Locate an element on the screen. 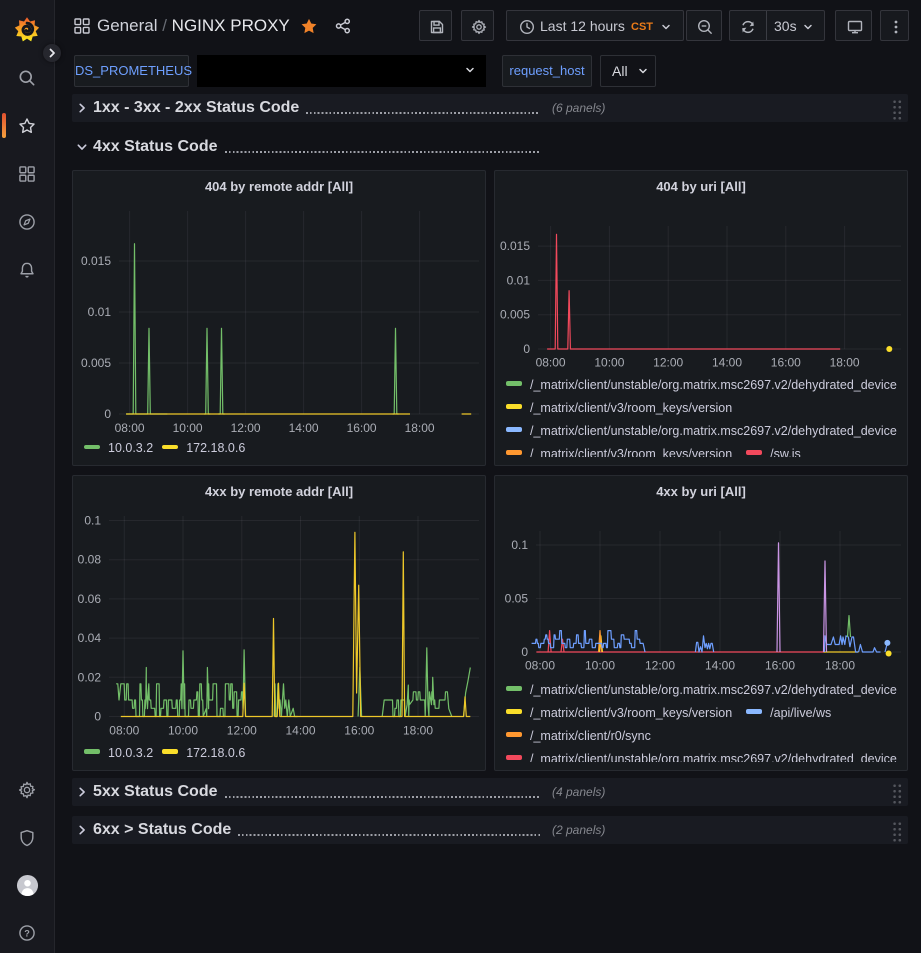 The width and height of the screenshot is (921, 953). svg-text: 0.04 is located at coordinates (90, 638).